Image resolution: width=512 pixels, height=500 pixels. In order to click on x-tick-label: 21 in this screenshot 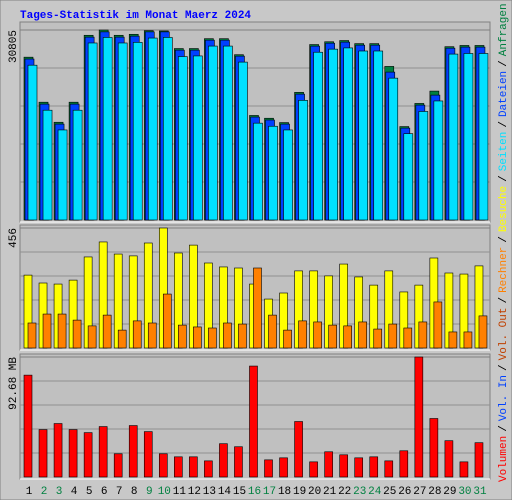, I will do `click(330, 492)`.